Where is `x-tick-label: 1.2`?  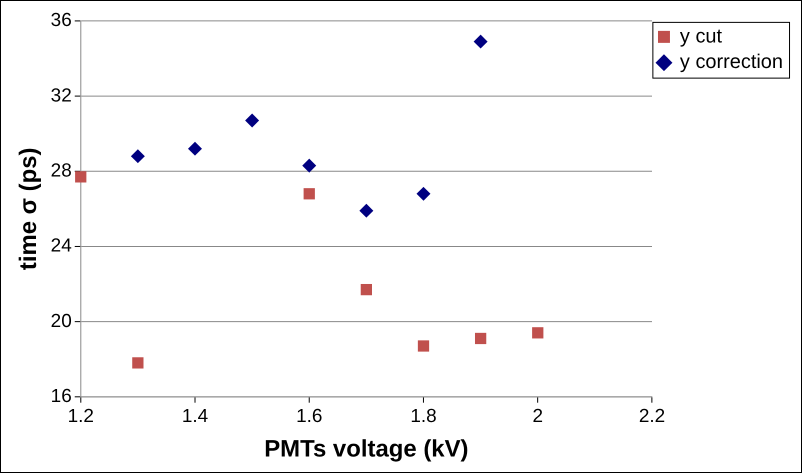
x-tick-label: 1.2 is located at coordinates (81, 417).